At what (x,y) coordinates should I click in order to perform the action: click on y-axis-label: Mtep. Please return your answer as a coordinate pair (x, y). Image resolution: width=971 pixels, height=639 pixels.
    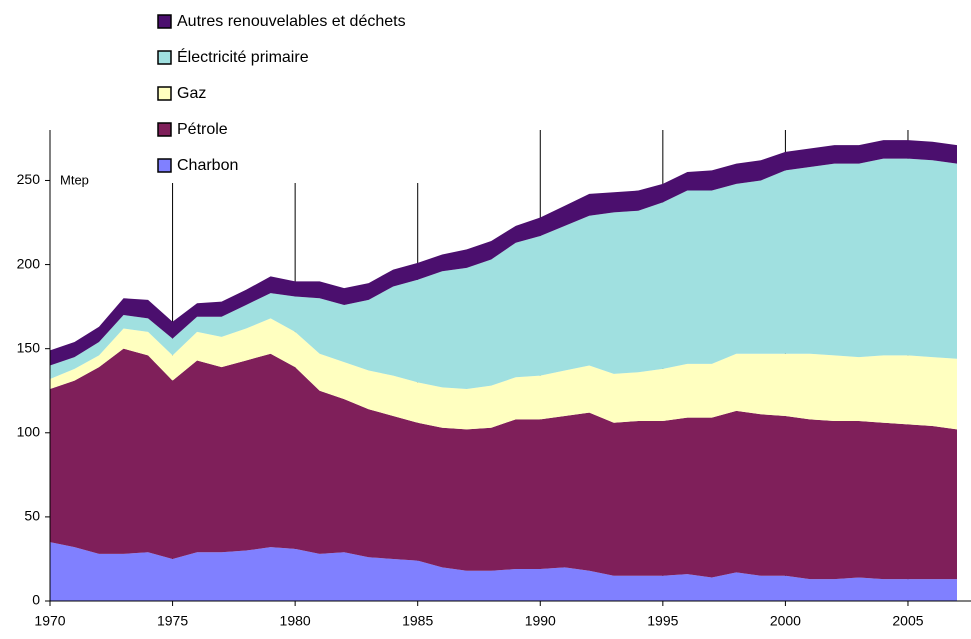
    Looking at the image, I should click on (74, 179).